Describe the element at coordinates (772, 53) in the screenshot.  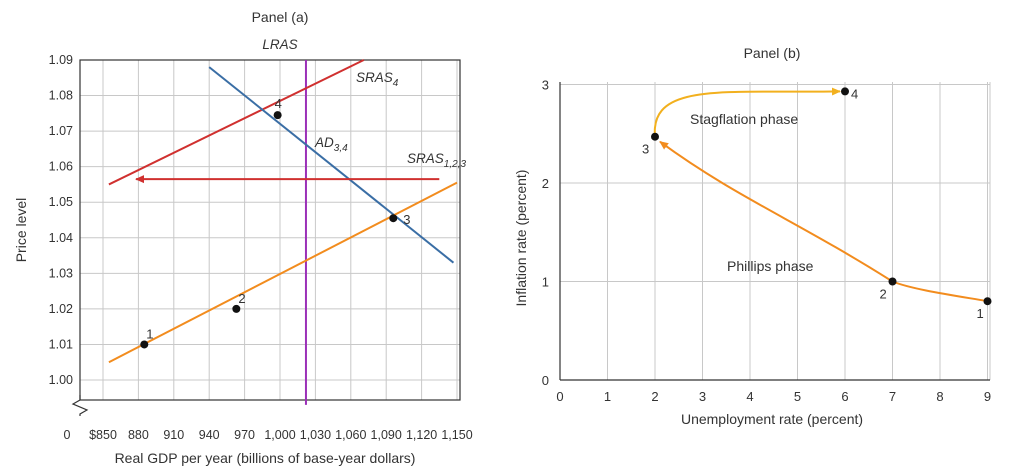
I see `panel-b-title: Panel (b)` at that location.